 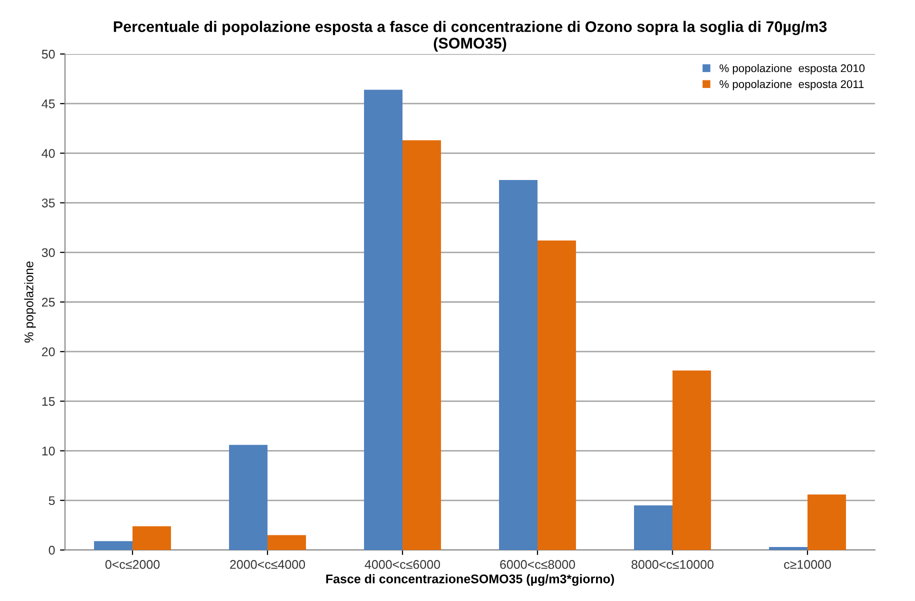 What do you see at coordinates (48, 253) in the screenshot?
I see `y-tick-label: 30` at bounding box center [48, 253].